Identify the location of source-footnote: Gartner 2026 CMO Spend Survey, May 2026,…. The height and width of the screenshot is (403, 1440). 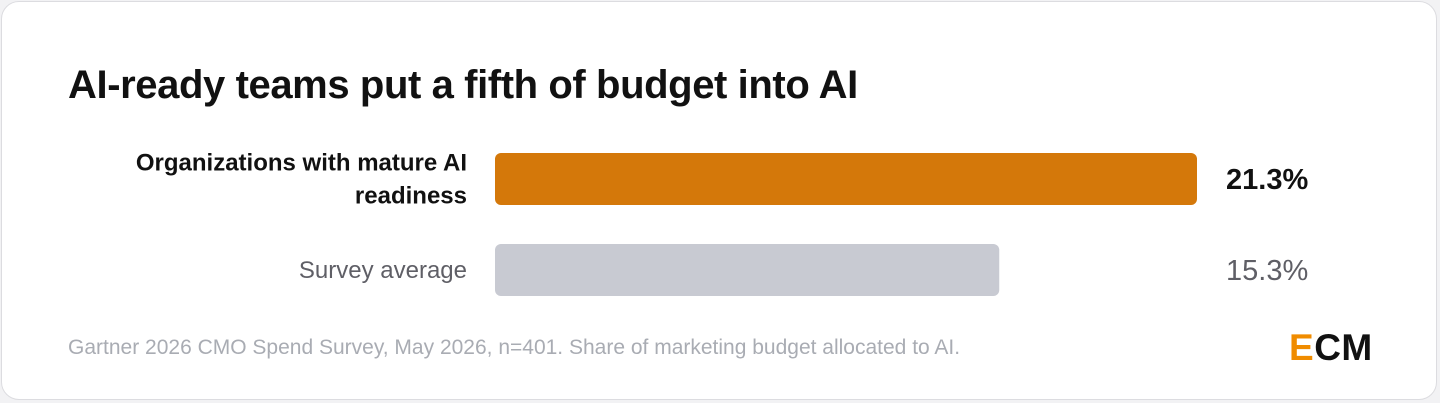
(514, 347).